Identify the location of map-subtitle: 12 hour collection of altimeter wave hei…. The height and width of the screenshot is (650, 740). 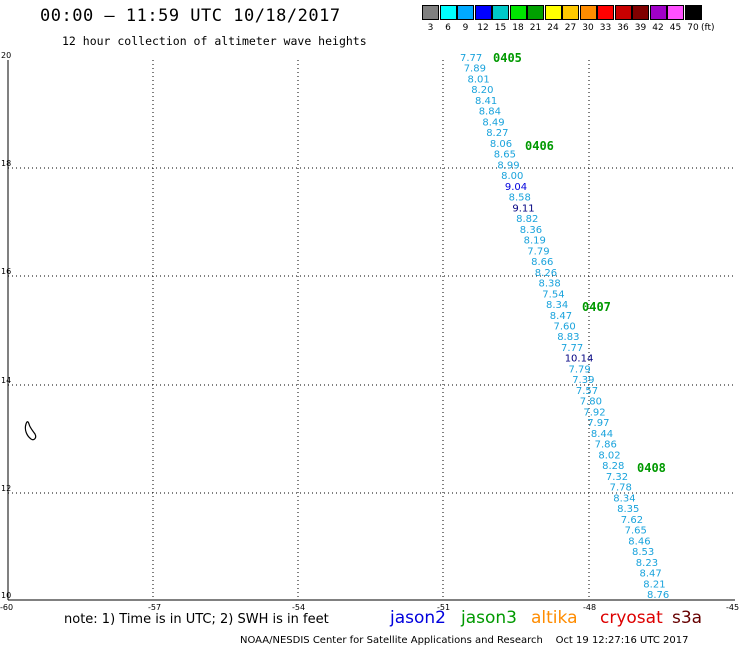
(214, 41).